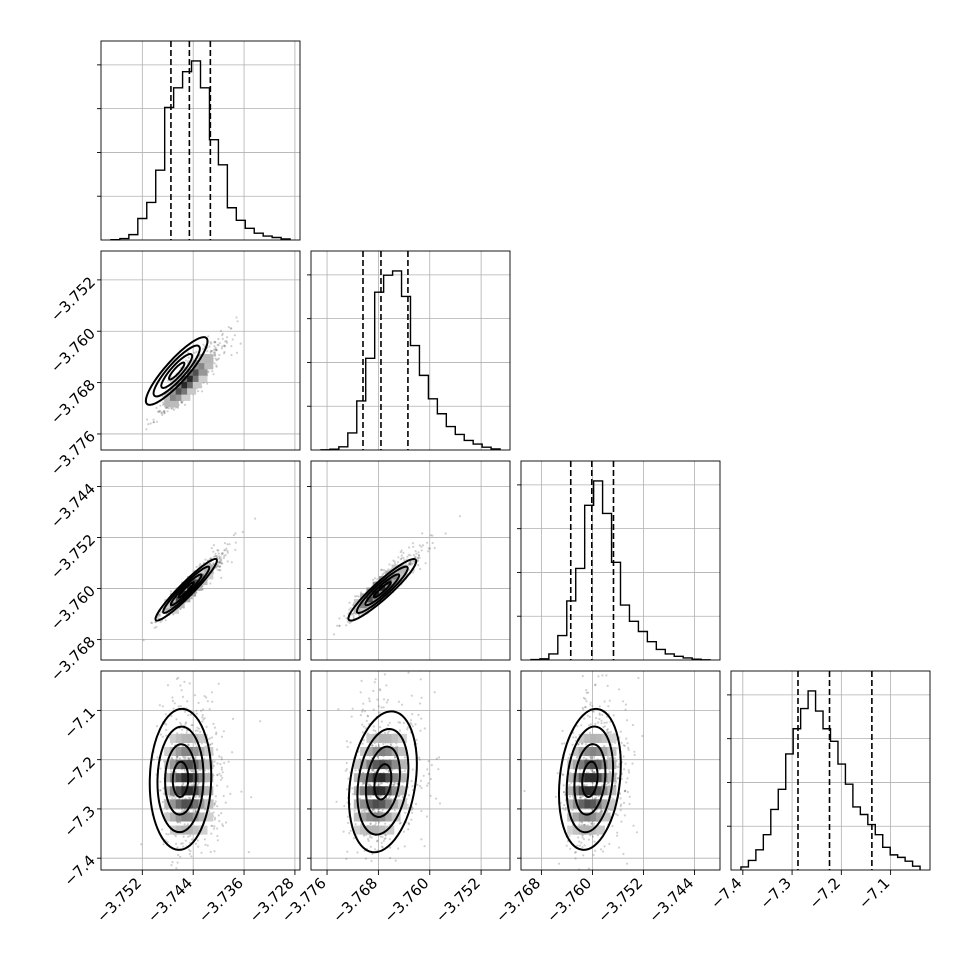  What do you see at coordinates (170, 900) in the screenshot?
I see `x-tick-label: −3.744` at bounding box center [170, 900].